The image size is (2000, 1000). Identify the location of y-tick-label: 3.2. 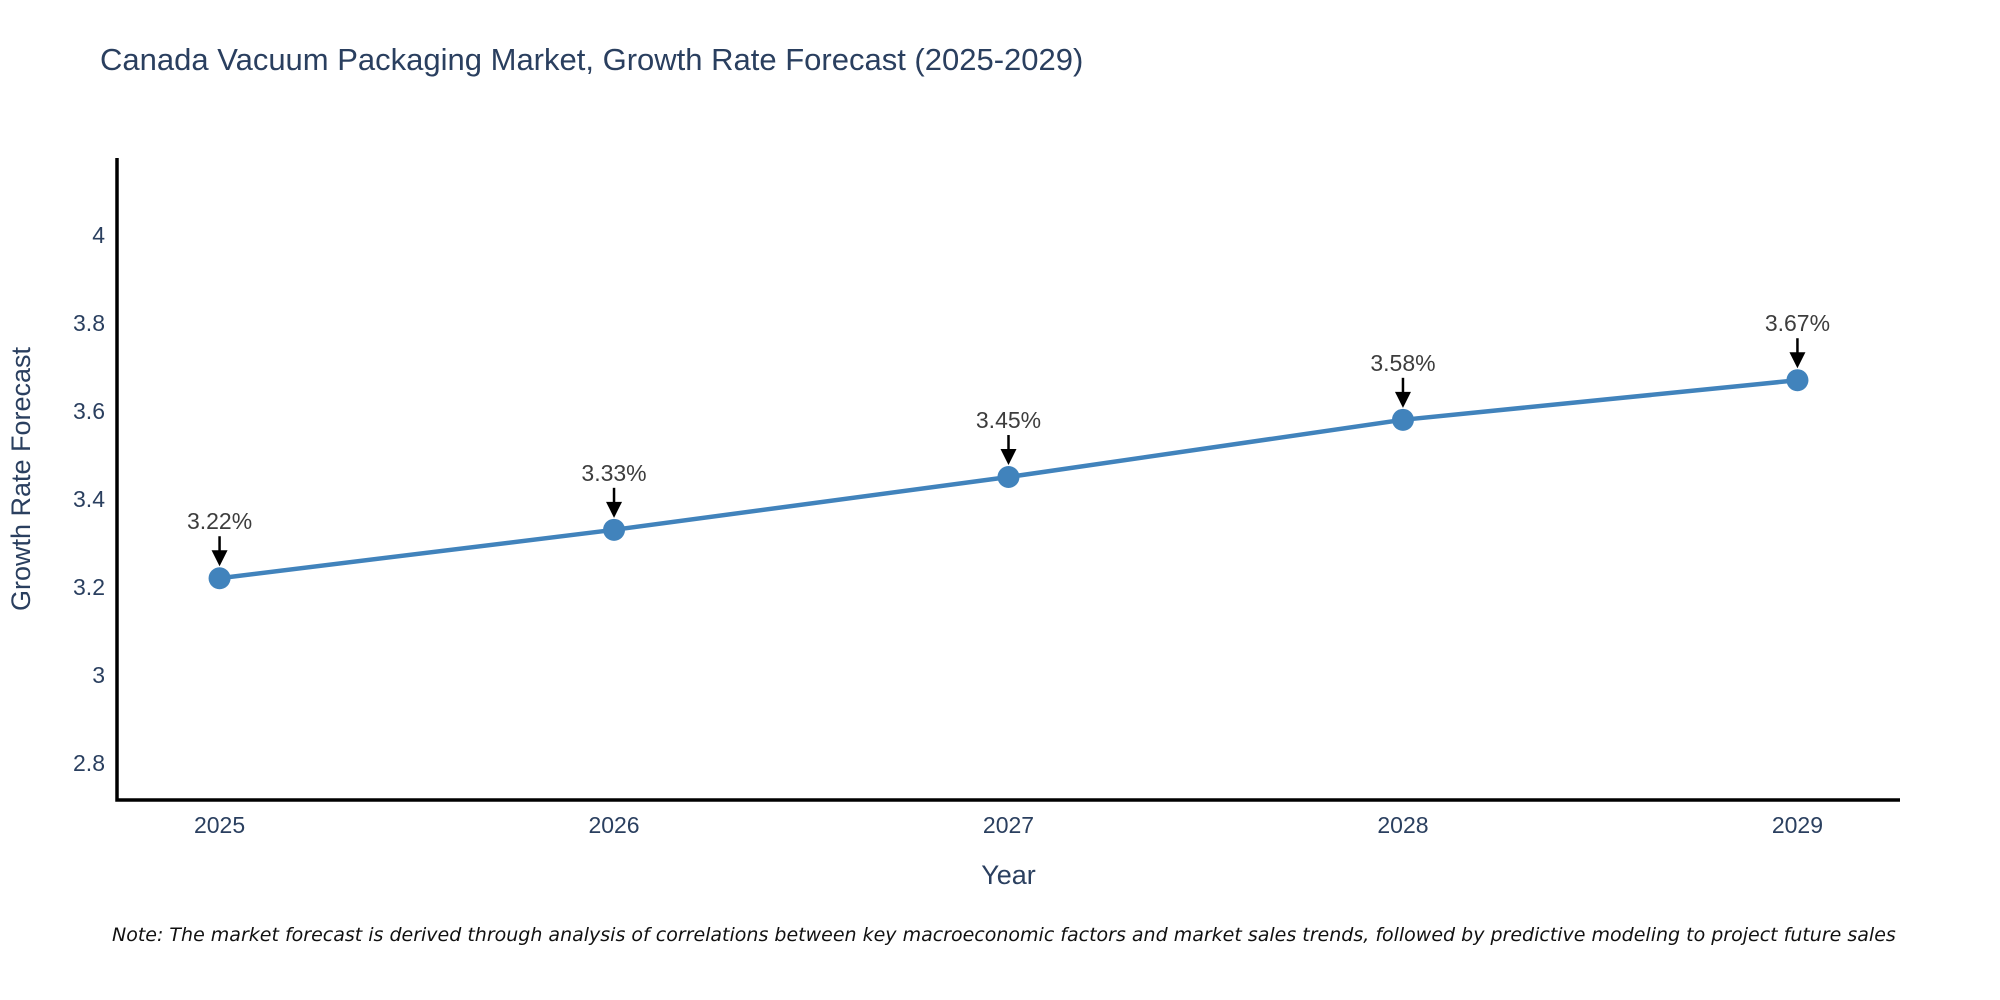
(89, 587).